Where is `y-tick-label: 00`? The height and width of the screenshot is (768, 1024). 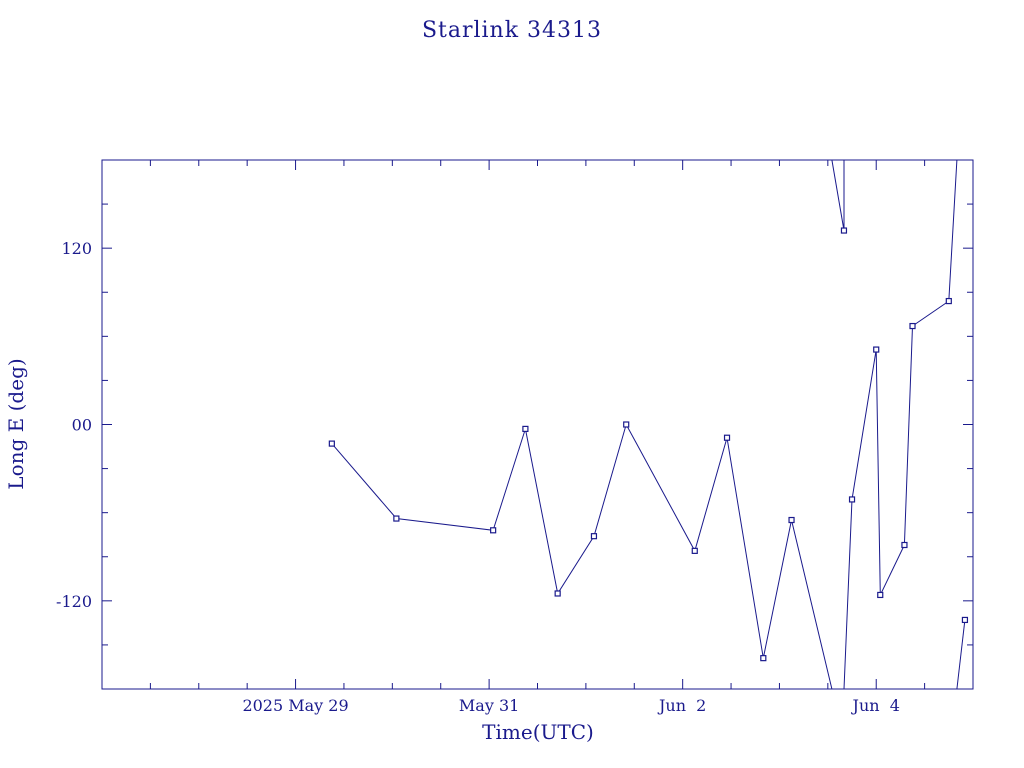 y-tick-label: 00 is located at coordinates (82, 425).